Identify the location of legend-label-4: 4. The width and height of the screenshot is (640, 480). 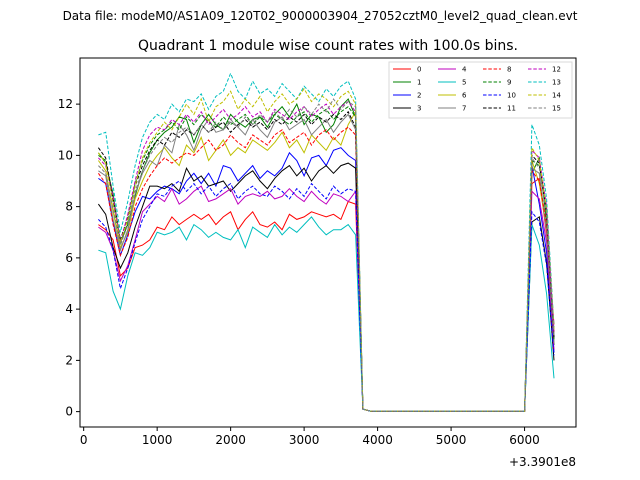
(464, 70).